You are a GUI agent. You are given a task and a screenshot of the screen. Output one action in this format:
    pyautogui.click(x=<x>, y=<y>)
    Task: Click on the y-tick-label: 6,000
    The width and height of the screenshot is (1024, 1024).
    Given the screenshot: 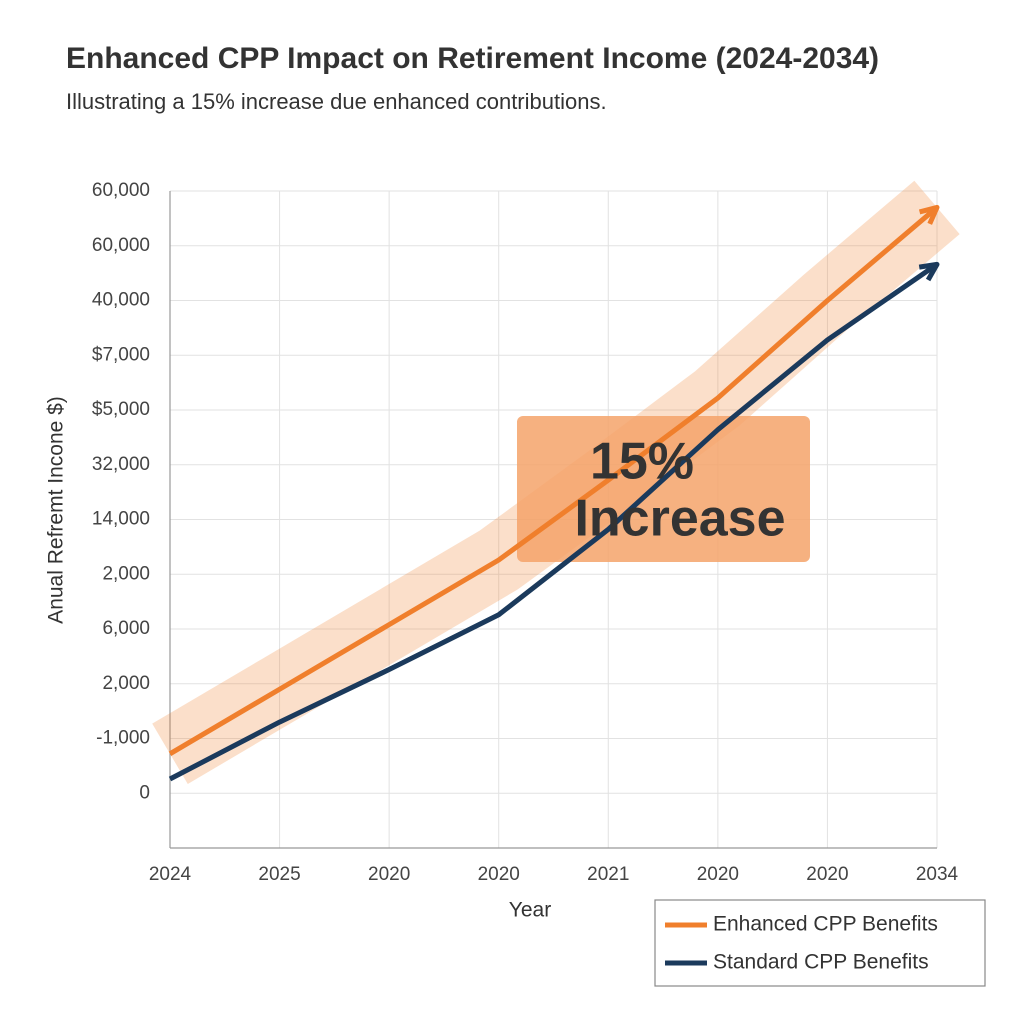 What is the action you would take?
    pyautogui.click(x=126, y=628)
    